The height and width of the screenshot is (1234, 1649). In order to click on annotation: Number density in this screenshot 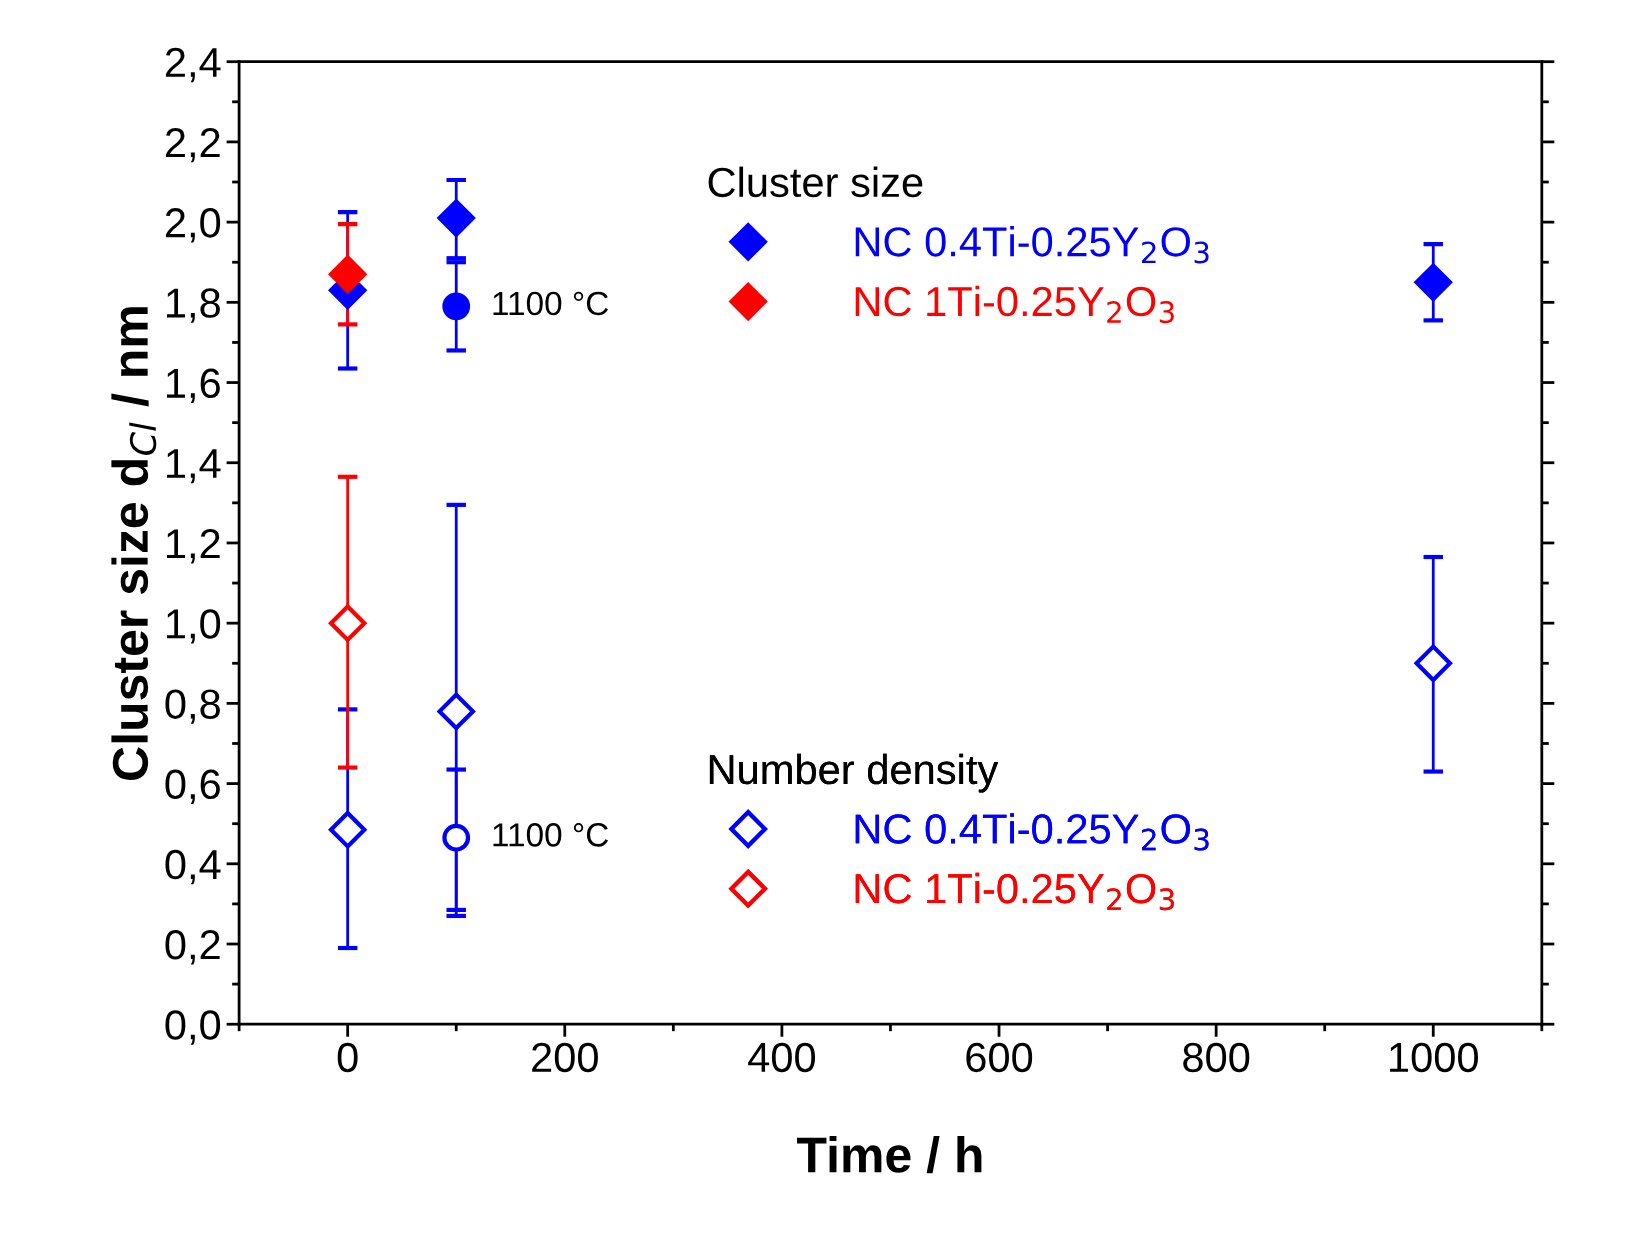, I will do `click(854, 773)`.